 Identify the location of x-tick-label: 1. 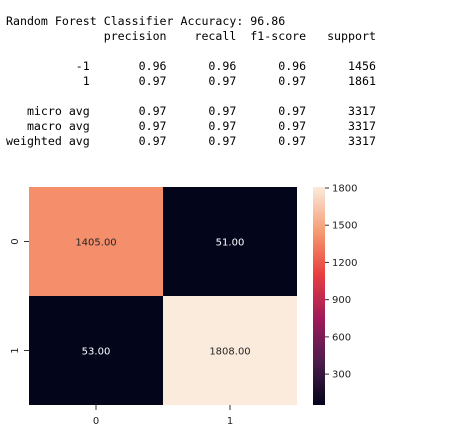
(230, 421).